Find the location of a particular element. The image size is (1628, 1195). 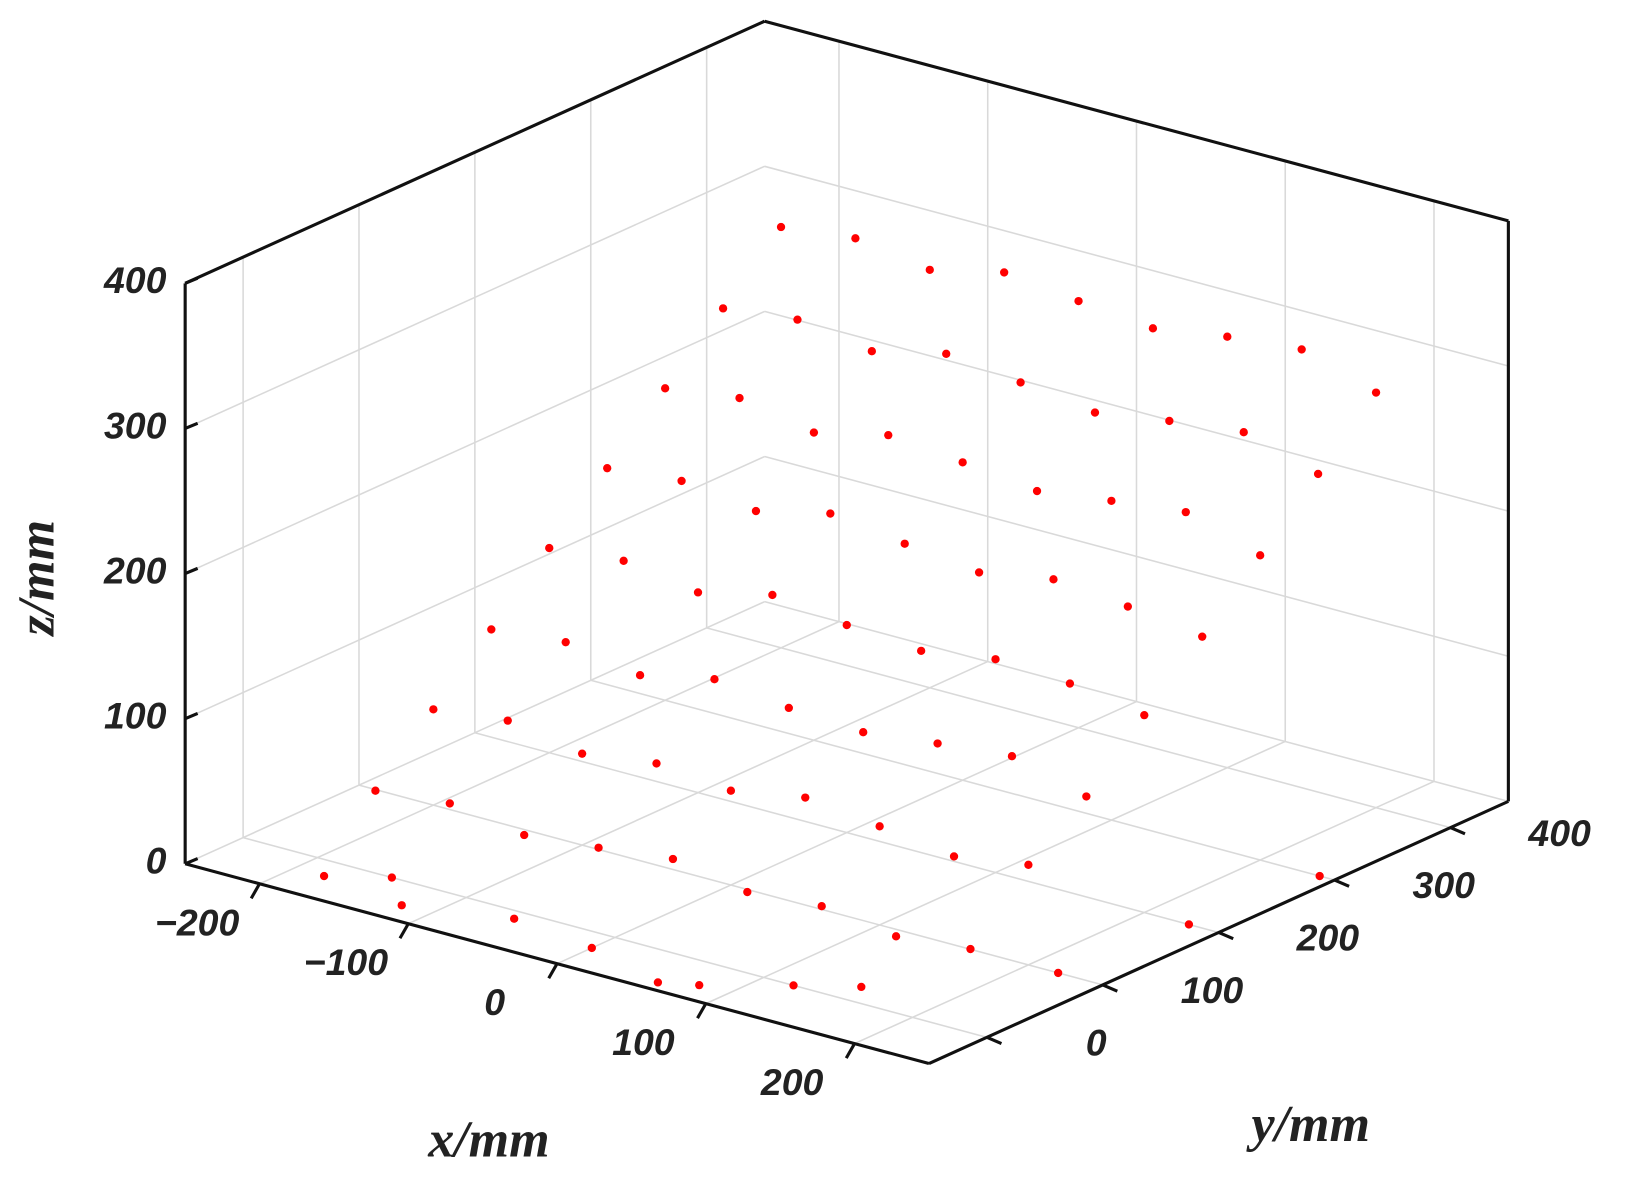

x-tick-label: 100 is located at coordinates (643, 1042).